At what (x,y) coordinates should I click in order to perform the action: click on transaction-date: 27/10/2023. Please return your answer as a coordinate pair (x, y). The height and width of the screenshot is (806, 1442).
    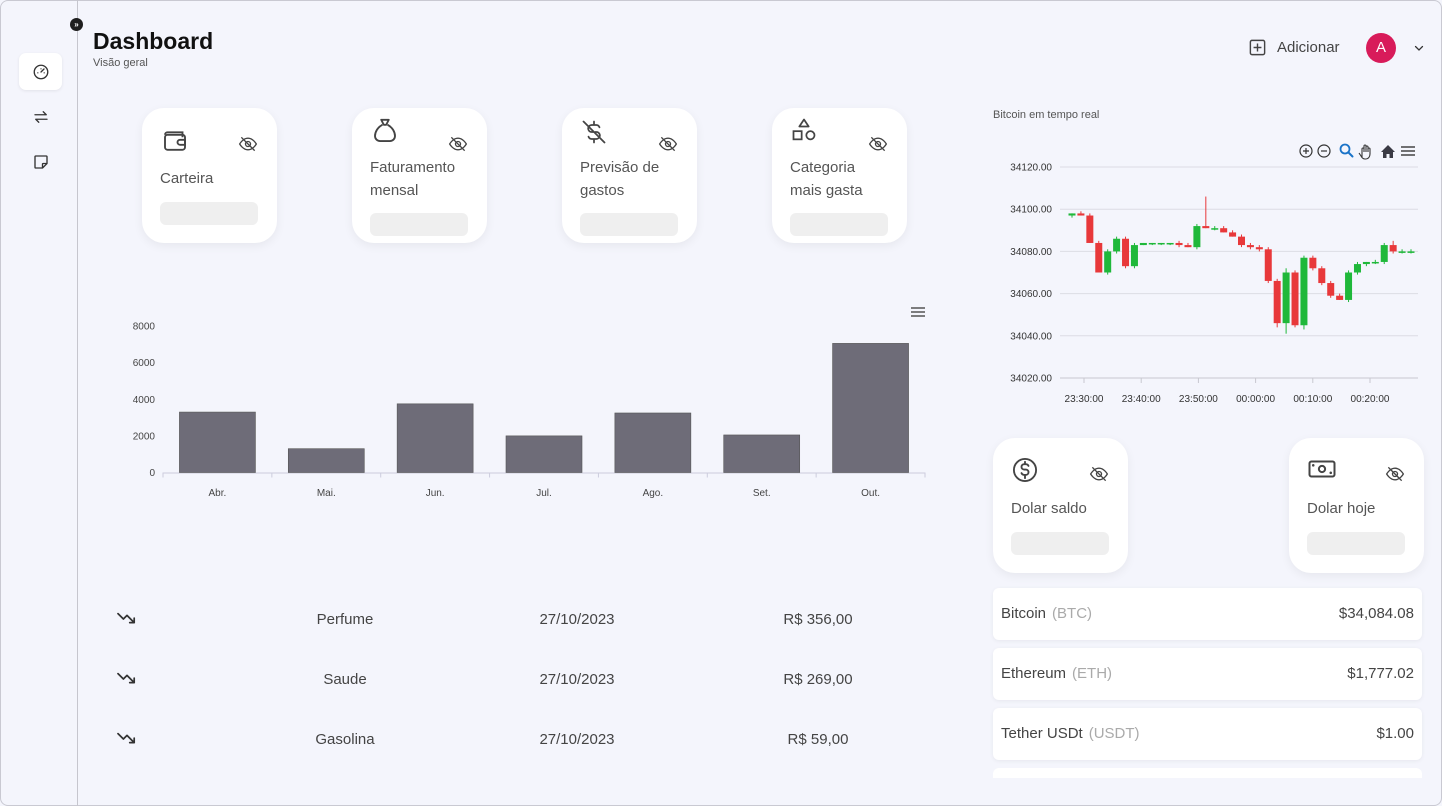
    Looking at the image, I should click on (577, 619).